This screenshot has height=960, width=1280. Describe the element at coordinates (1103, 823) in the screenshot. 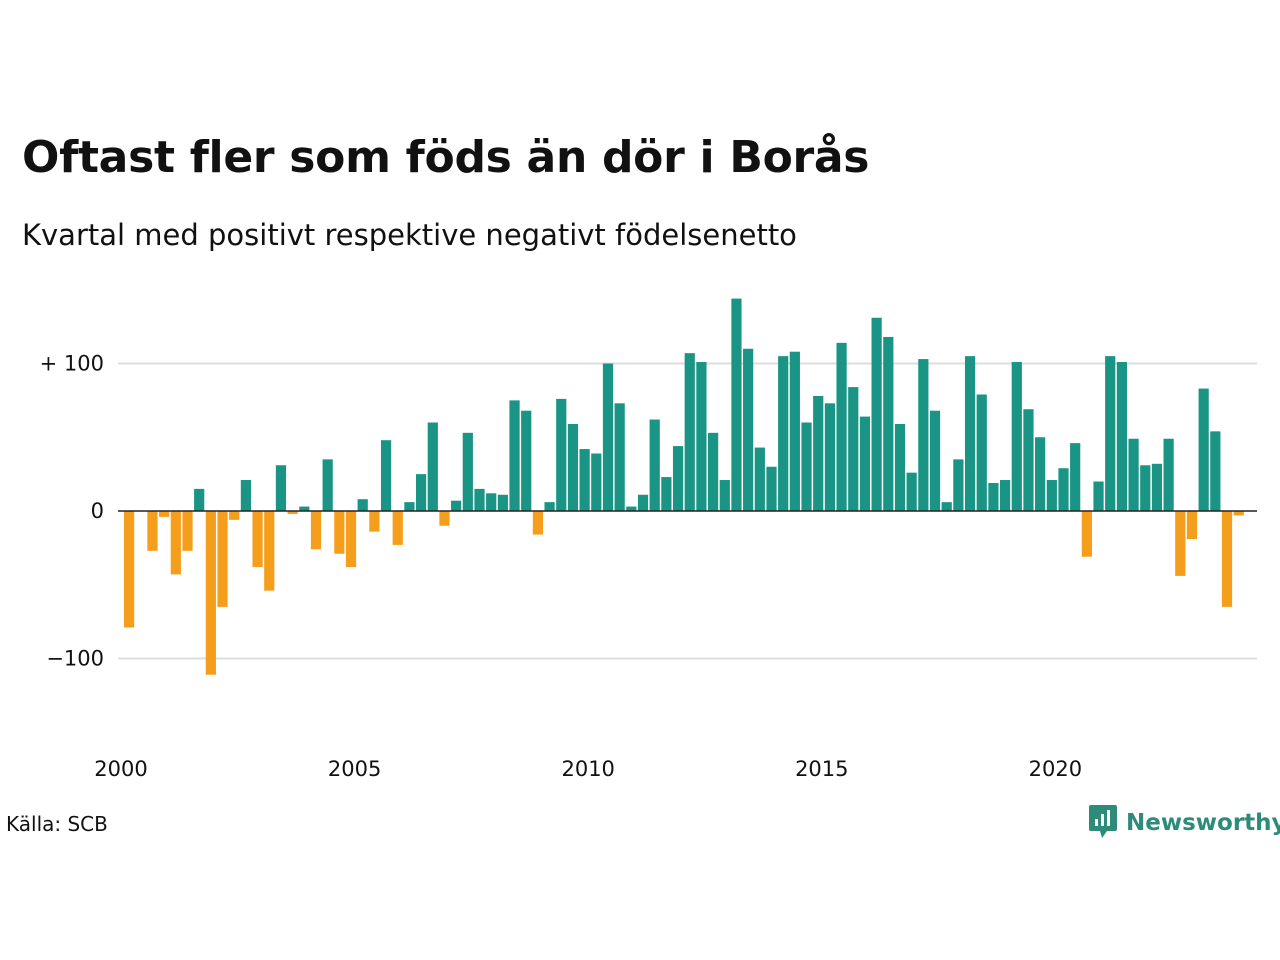

I see `newsworthy-logo-icon` at that location.